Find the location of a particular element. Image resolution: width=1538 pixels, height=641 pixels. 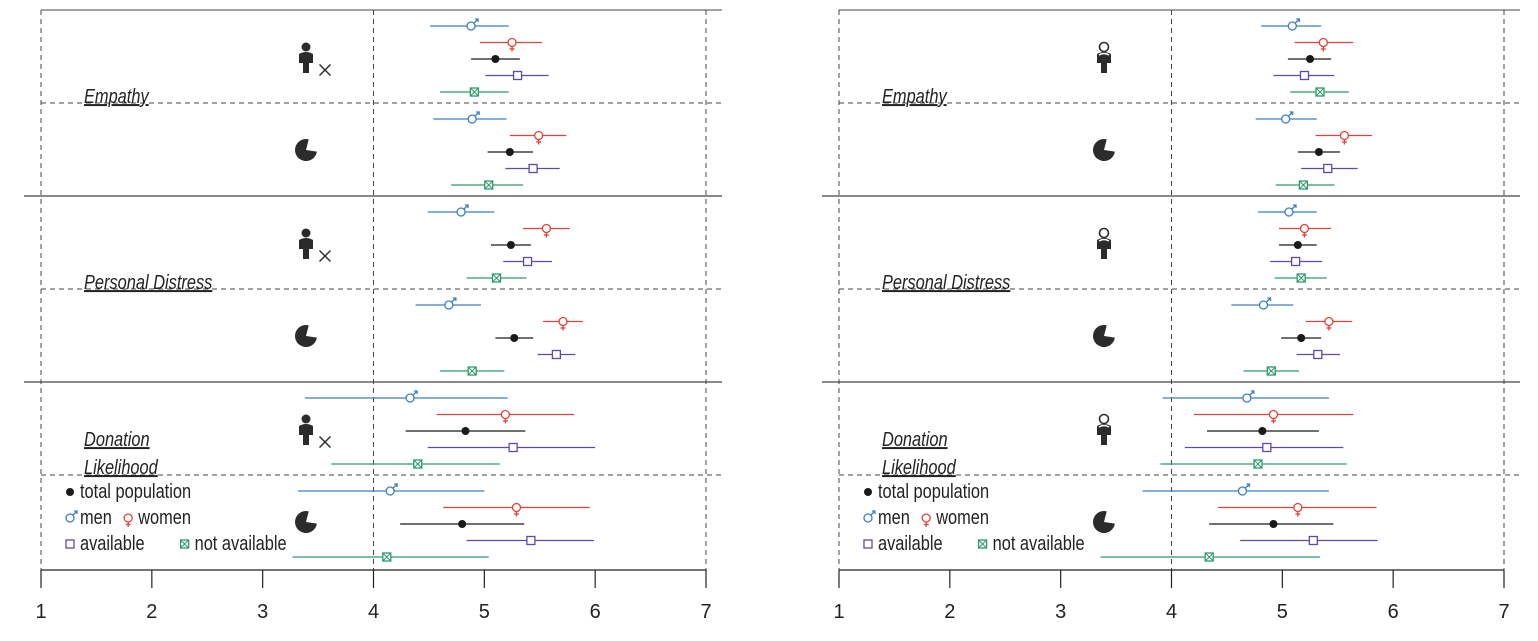

cross-stroke-b is located at coordinates (325, 70).